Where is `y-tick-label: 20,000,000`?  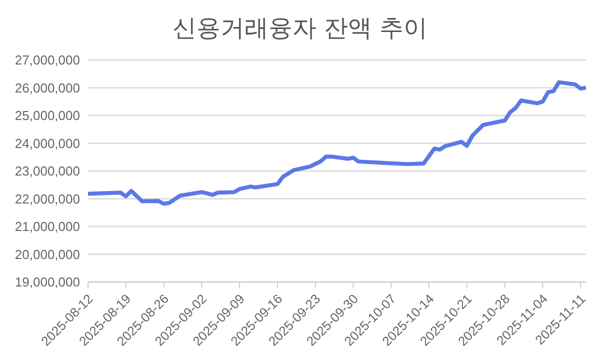
y-tick-label: 20,000,000 is located at coordinates (47, 254).